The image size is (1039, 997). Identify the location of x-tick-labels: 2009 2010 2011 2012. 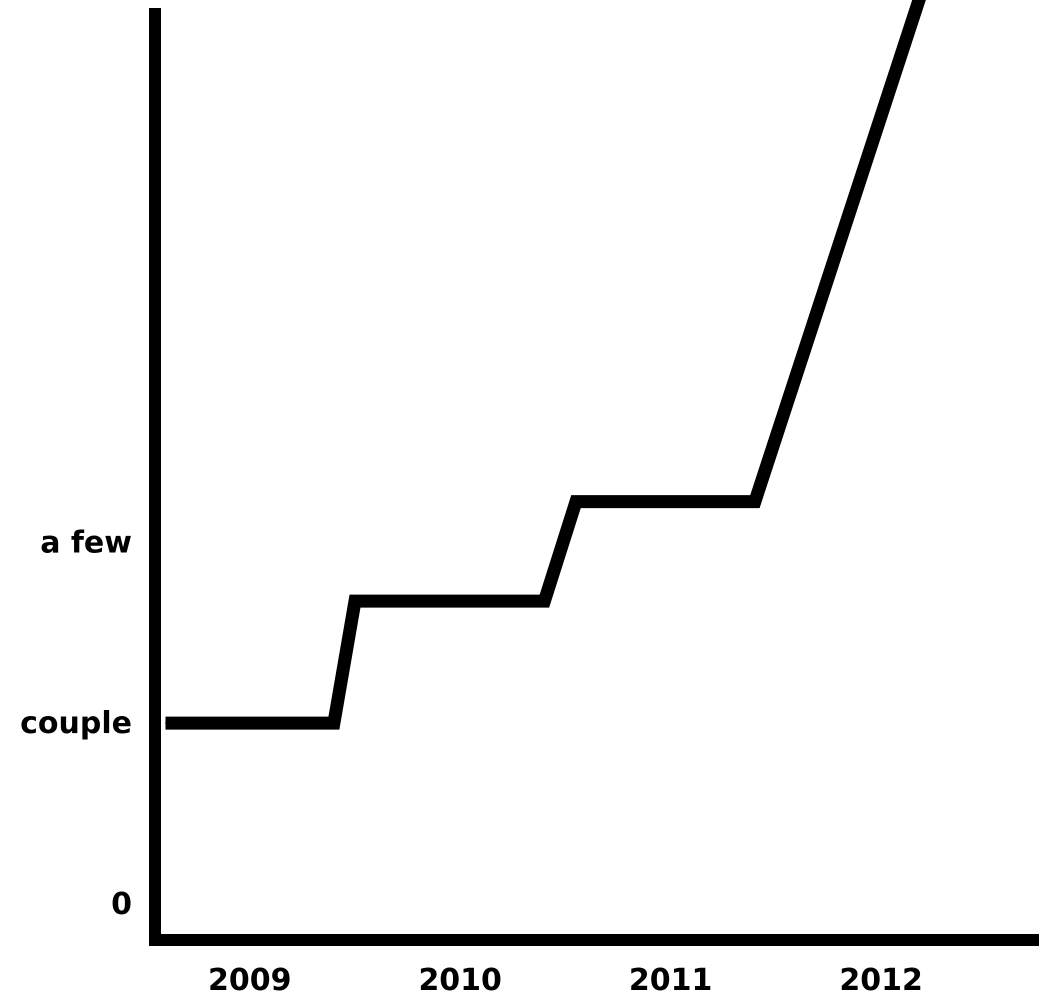
(565, 980).